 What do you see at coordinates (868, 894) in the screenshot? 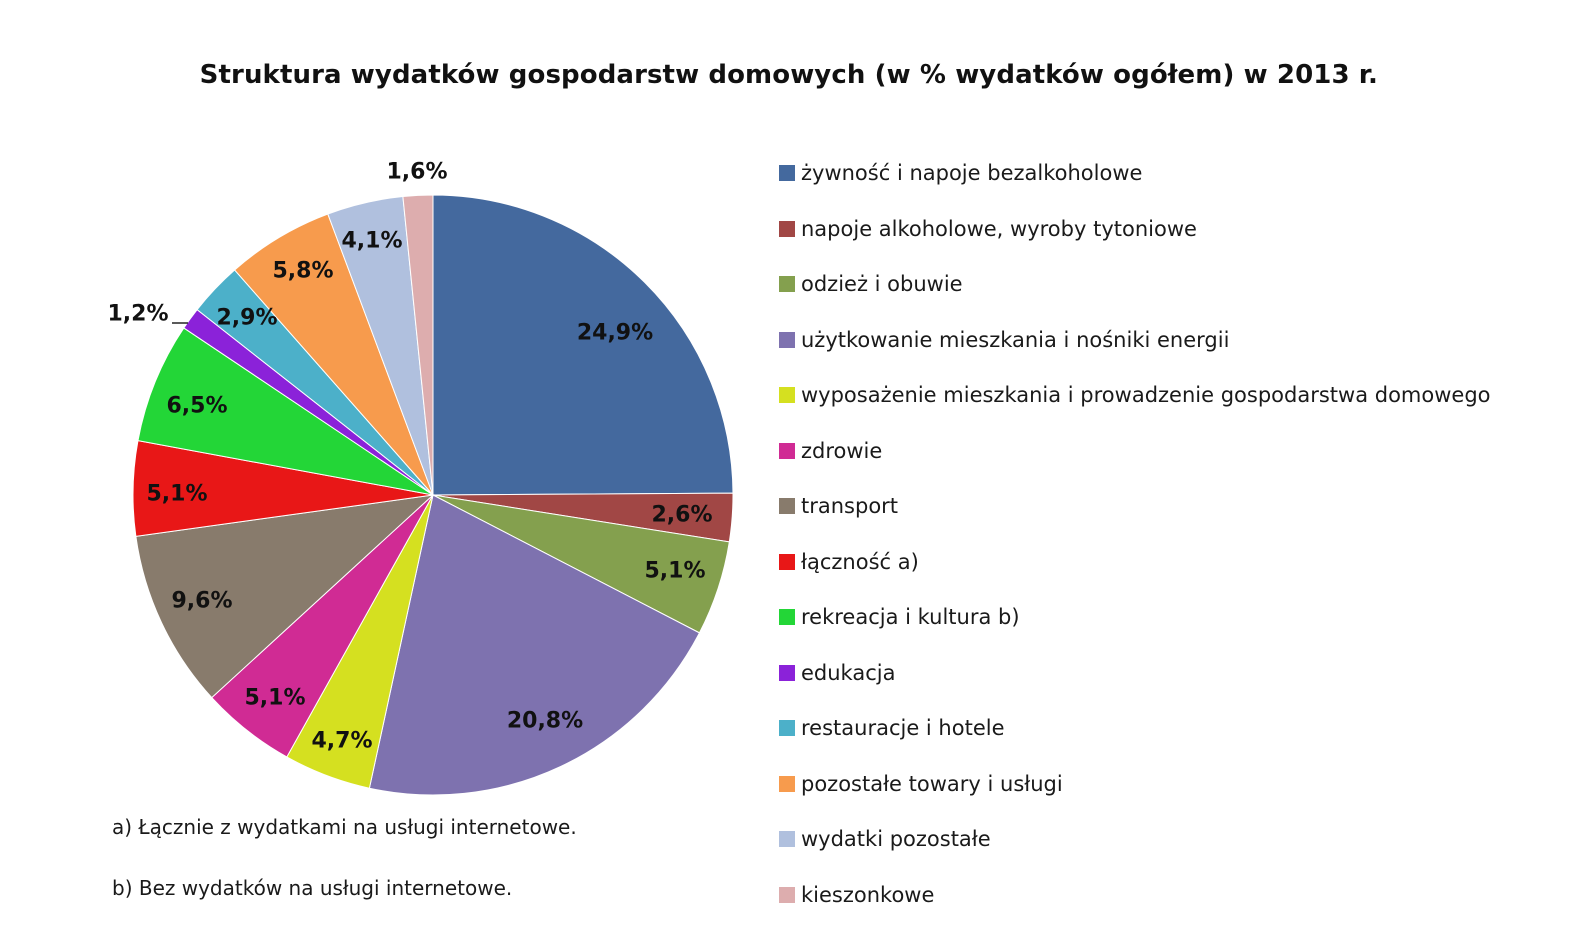
I see `legend-label: kieszonkowe` at bounding box center [868, 894].